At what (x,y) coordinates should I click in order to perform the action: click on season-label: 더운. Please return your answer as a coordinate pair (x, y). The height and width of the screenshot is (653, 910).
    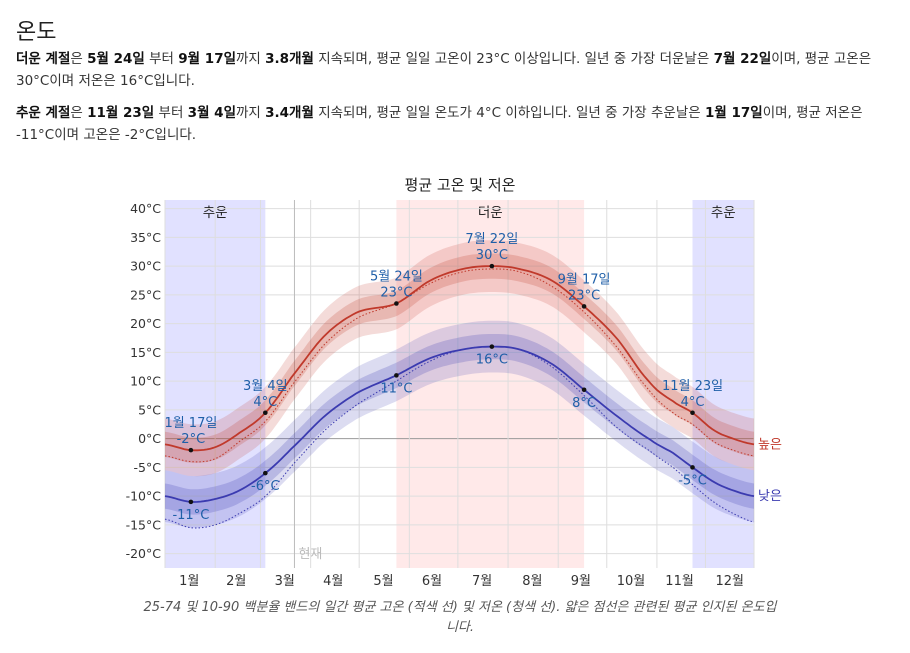
    Looking at the image, I should click on (490, 213).